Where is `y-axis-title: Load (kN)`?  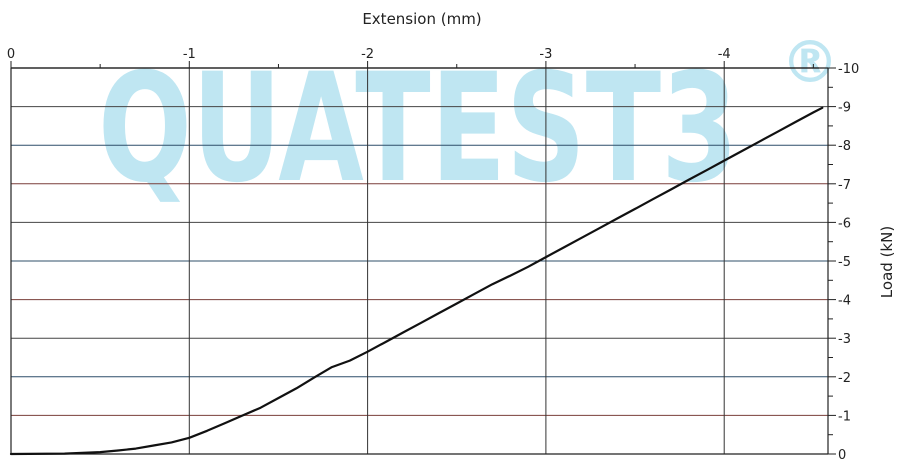
y-axis-title: Load (kN) is located at coordinates (887, 262).